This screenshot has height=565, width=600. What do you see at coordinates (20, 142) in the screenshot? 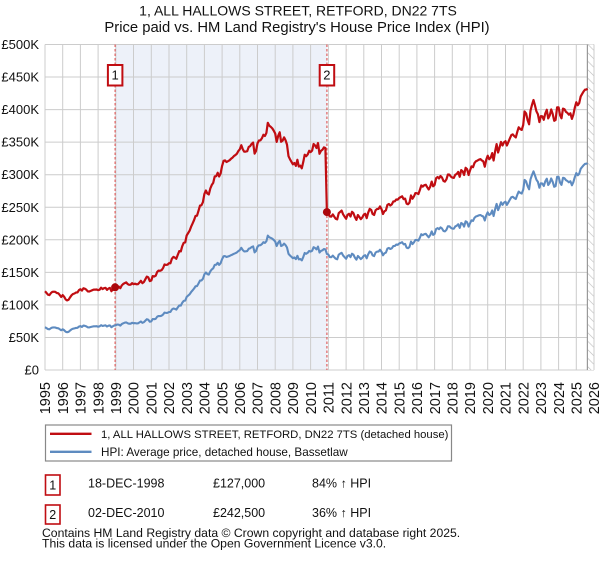
I see `svg-text: £350K` at bounding box center [20, 142].